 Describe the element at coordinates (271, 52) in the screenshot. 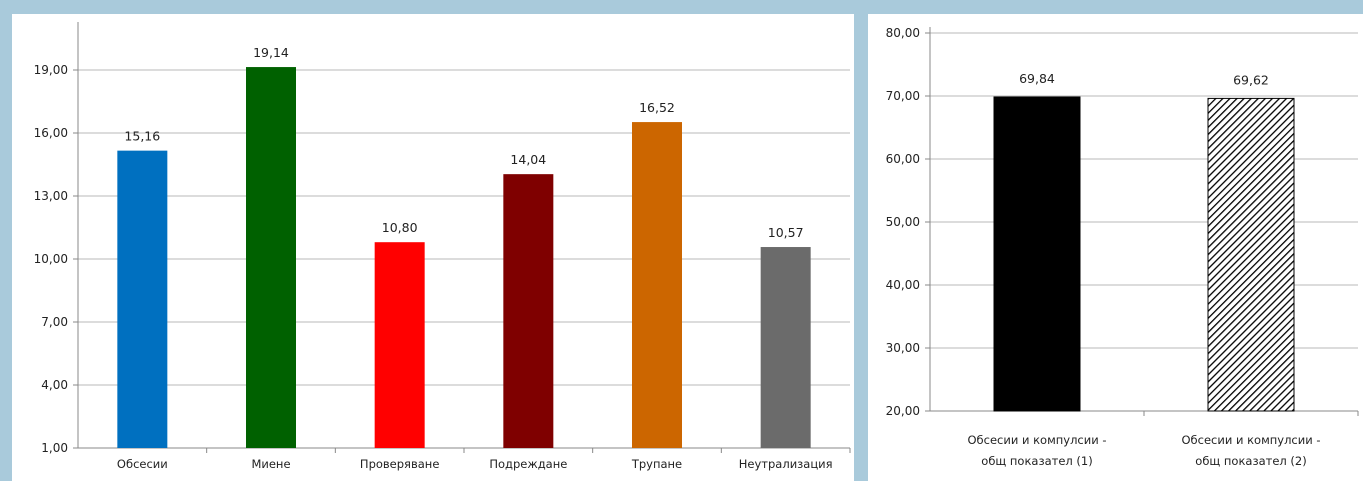

I see `data-label: 19,14` at that location.